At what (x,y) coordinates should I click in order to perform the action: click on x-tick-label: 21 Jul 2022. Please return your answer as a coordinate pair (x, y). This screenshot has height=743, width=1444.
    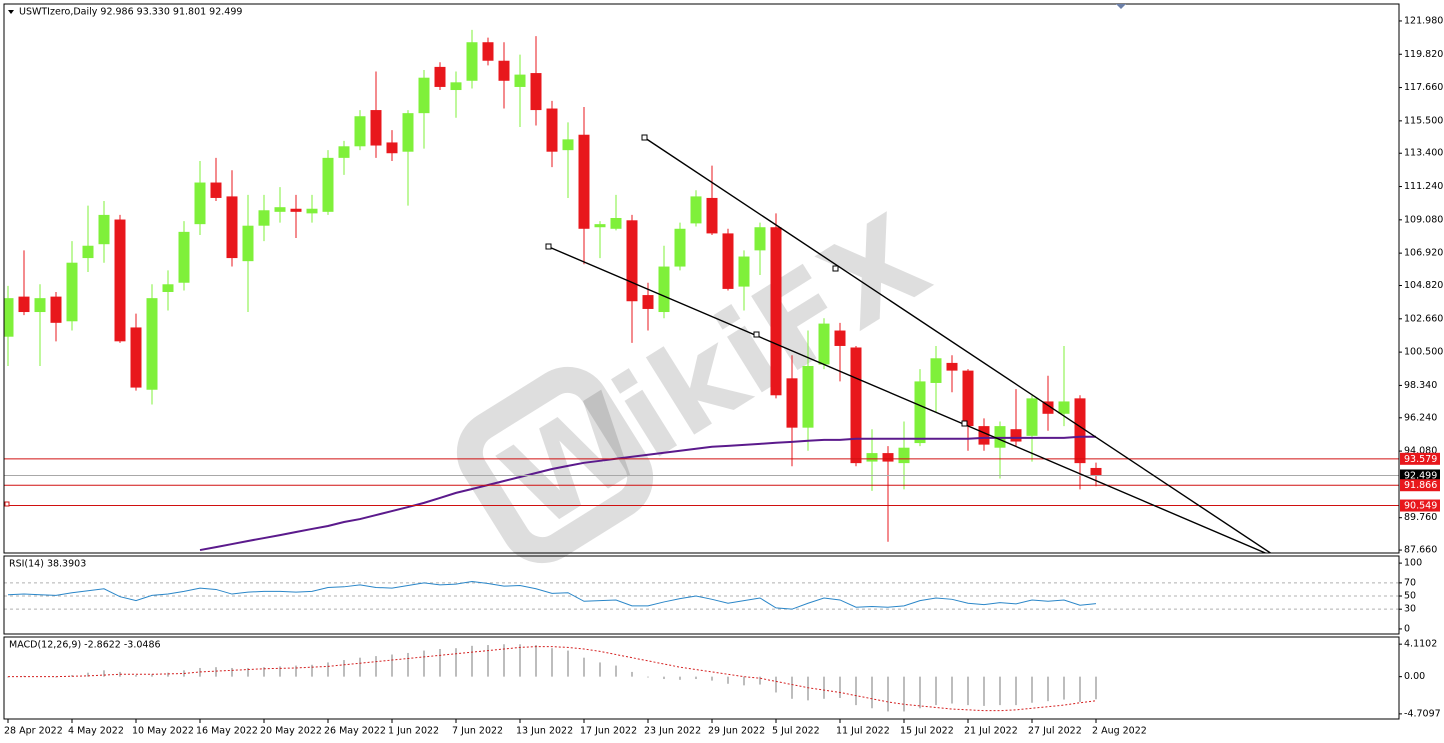
    Looking at the image, I should click on (991, 731).